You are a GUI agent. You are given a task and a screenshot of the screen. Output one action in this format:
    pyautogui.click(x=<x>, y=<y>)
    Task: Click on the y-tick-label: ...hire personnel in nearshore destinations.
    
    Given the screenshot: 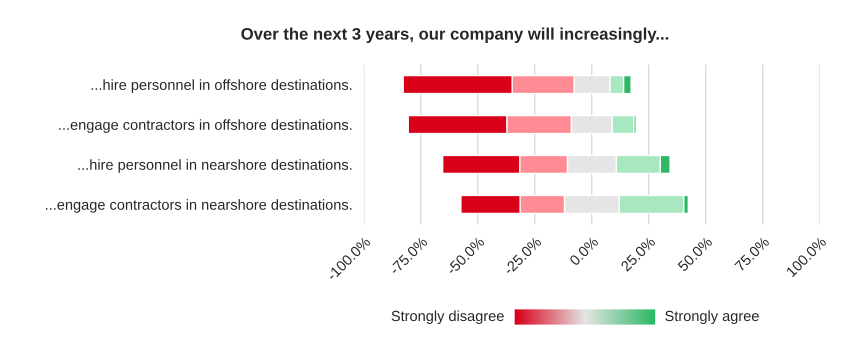 What is the action you would take?
    pyautogui.click(x=215, y=166)
    